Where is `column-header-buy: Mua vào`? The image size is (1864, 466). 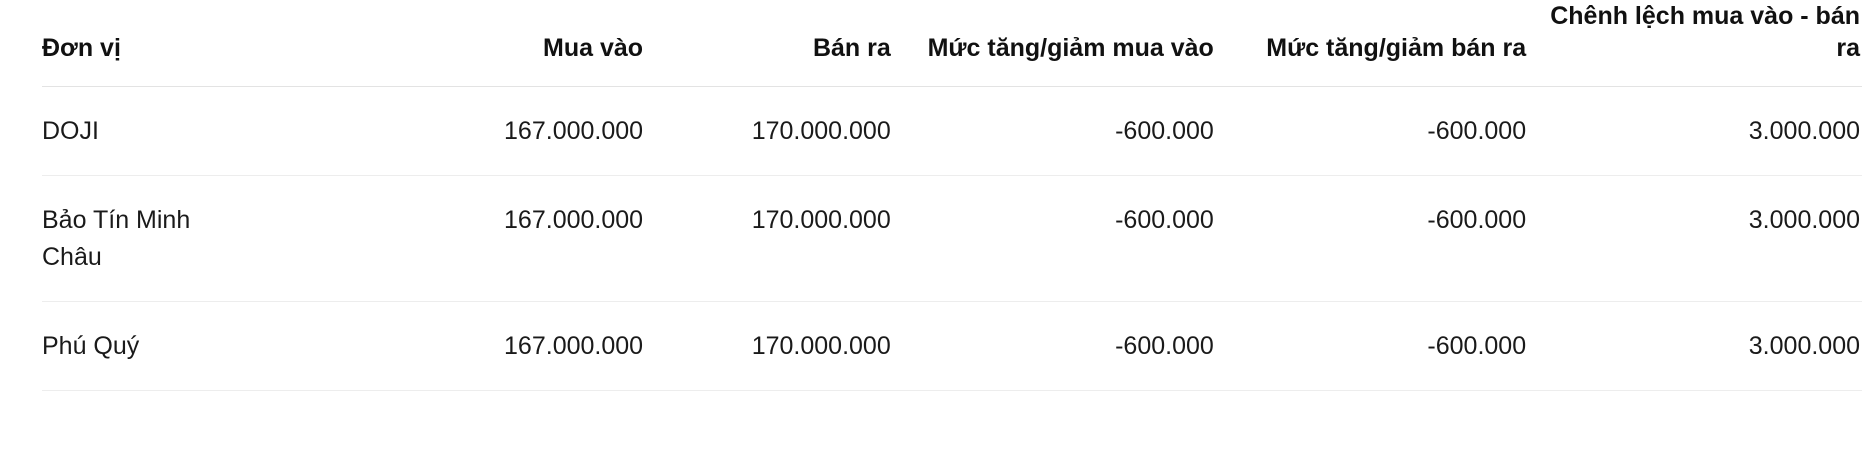 column-header-buy: Mua vào is located at coordinates (521, 43).